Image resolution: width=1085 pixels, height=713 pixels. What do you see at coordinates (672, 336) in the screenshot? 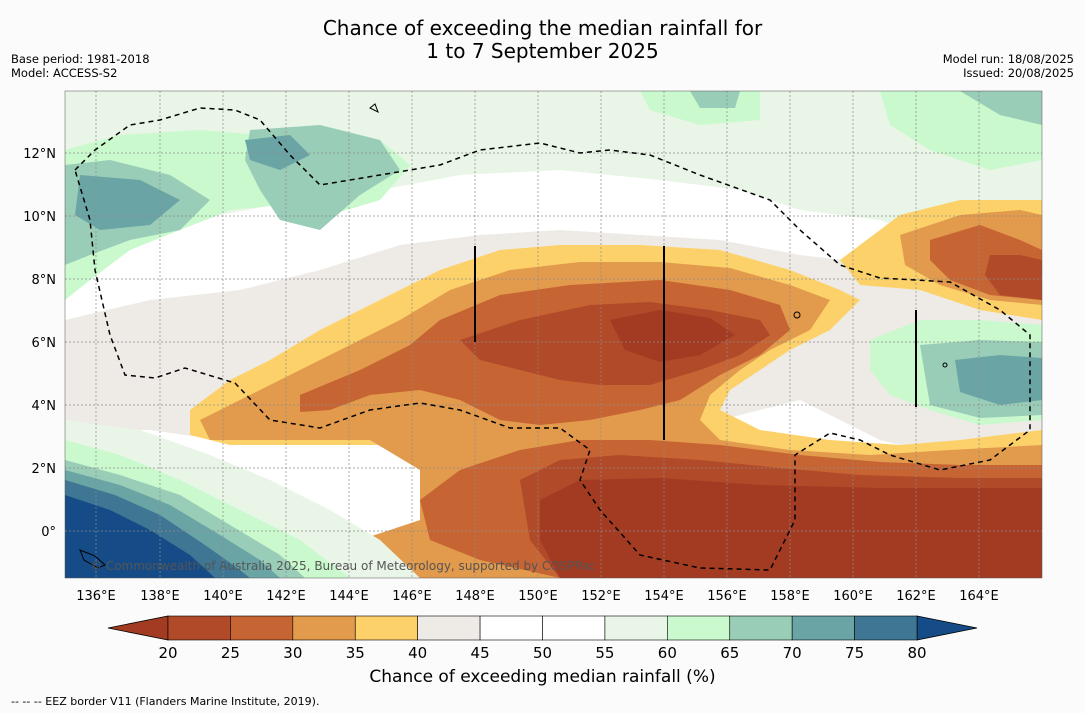
I see `region-20-central` at bounding box center [672, 336].